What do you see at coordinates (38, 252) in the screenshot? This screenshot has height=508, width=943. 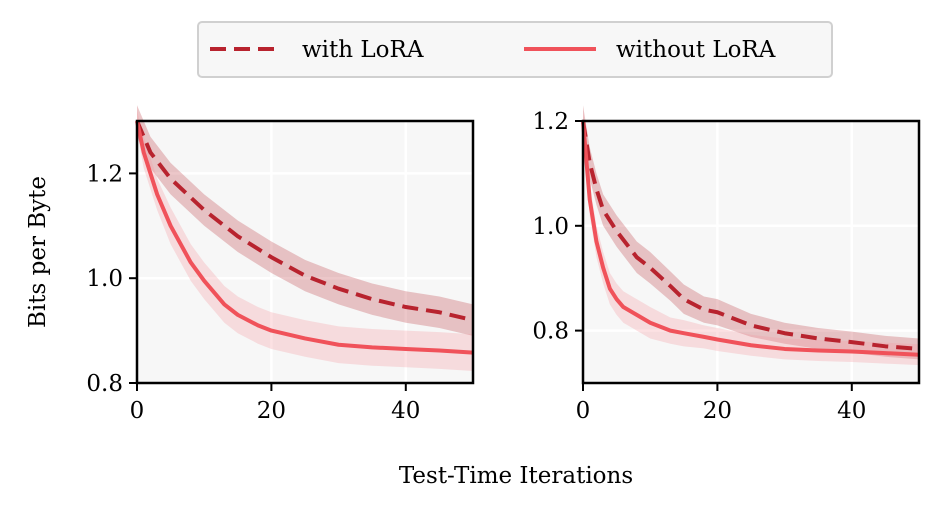 I see `panel-left-ylabel: Bits per Byte` at bounding box center [38, 252].